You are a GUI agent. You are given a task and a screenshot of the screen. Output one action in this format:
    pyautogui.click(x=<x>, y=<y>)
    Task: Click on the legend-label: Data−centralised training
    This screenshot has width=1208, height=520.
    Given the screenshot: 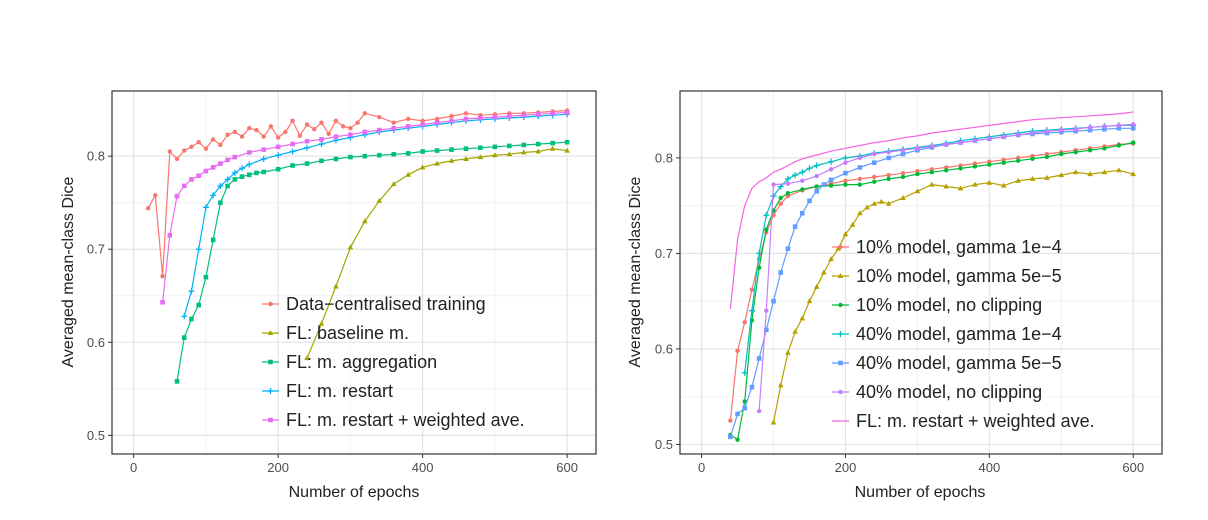 What is the action you would take?
    pyautogui.click(x=386, y=304)
    